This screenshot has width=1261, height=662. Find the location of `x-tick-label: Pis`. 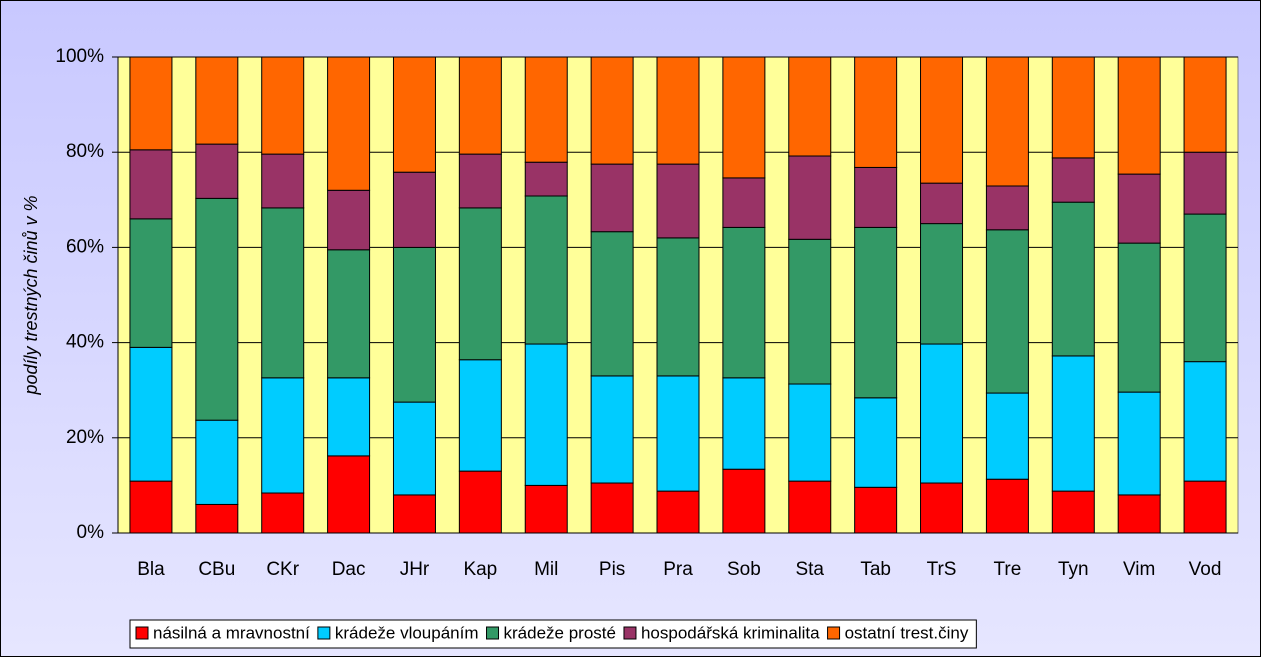

x-tick-label: Pis is located at coordinates (612, 569).